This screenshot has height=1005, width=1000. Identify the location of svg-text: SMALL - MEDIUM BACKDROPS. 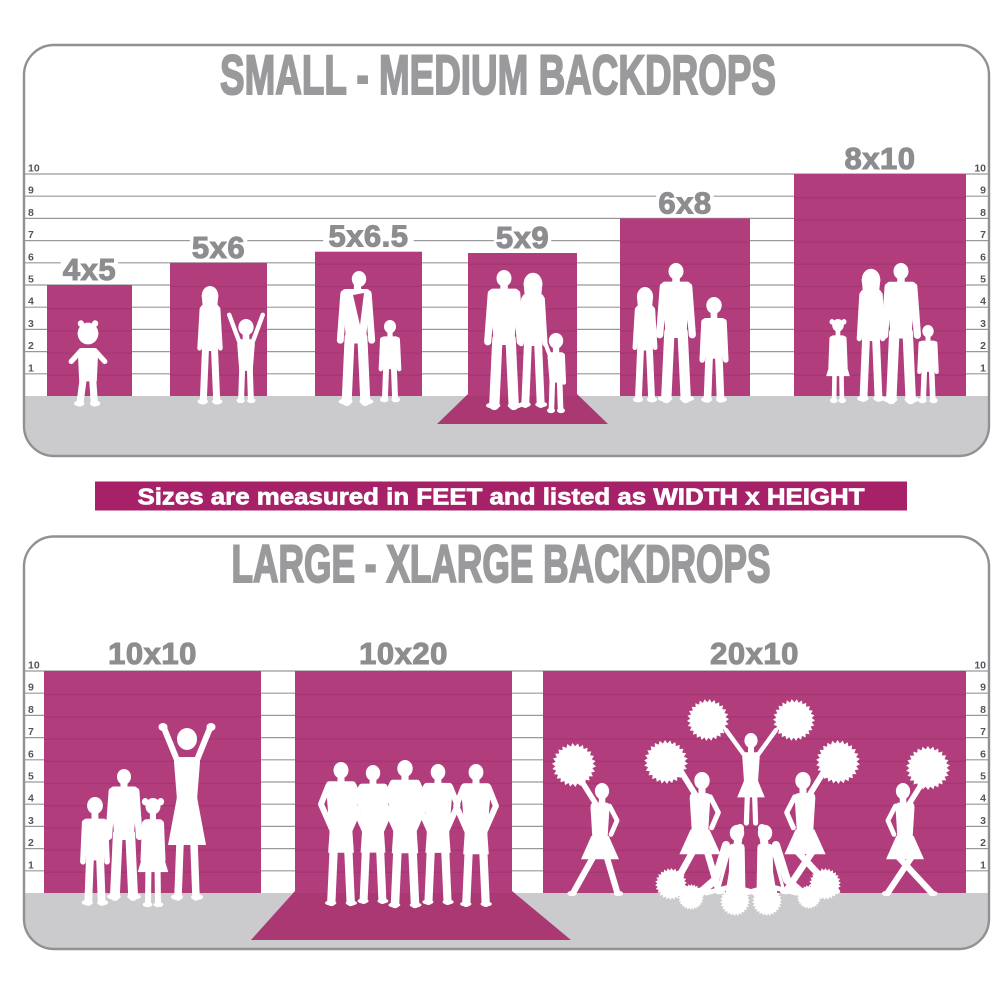
(498, 74).